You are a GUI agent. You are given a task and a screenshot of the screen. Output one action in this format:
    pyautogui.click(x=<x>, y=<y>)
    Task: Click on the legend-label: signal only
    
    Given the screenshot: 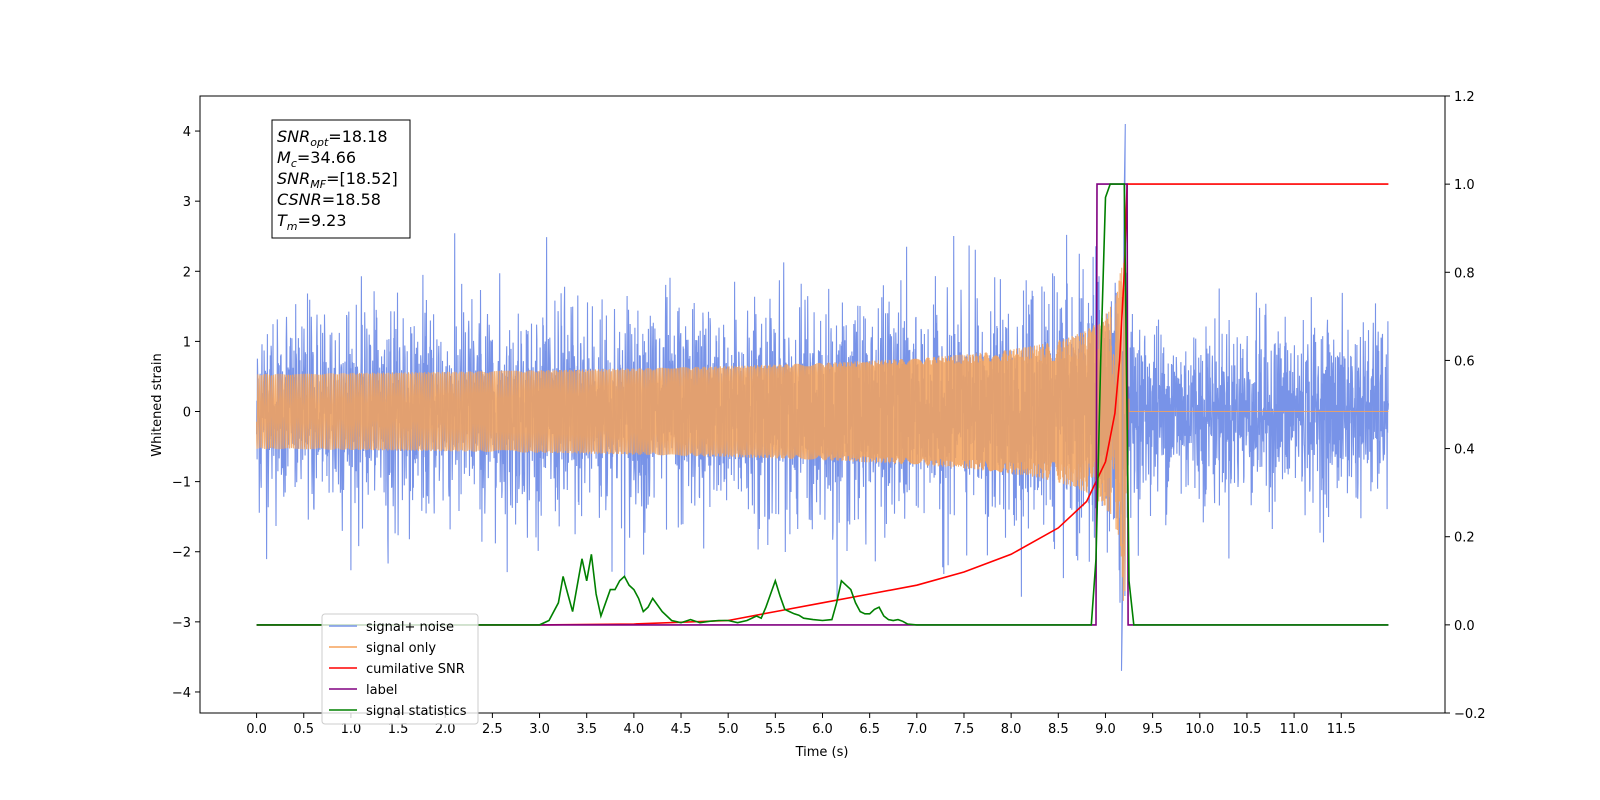 What is the action you would take?
    pyautogui.click(x=401, y=648)
    